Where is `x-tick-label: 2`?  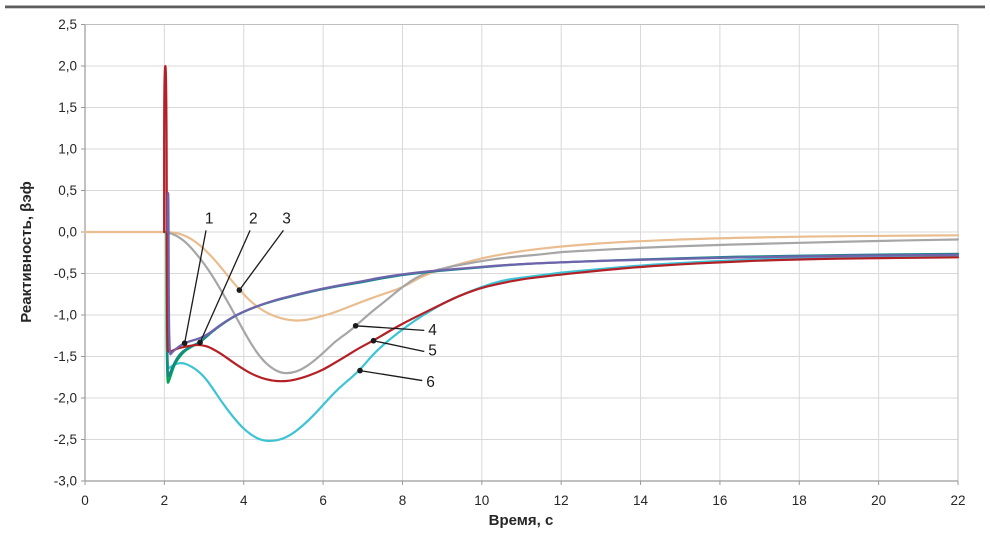
x-tick-label: 2 is located at coordinates (165, 500).